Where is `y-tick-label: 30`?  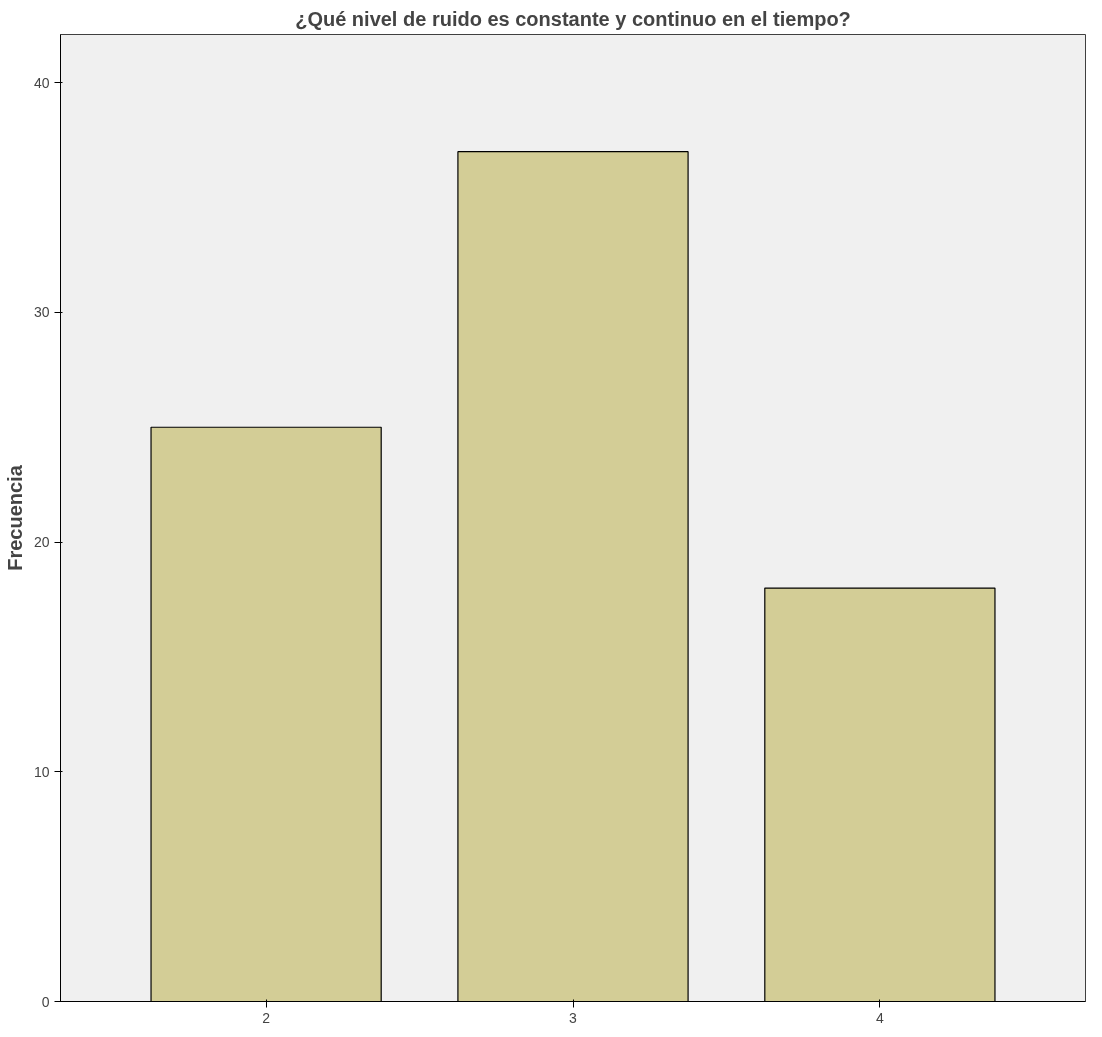
y-tick-label: 30 is located at coordinates (41, 312).